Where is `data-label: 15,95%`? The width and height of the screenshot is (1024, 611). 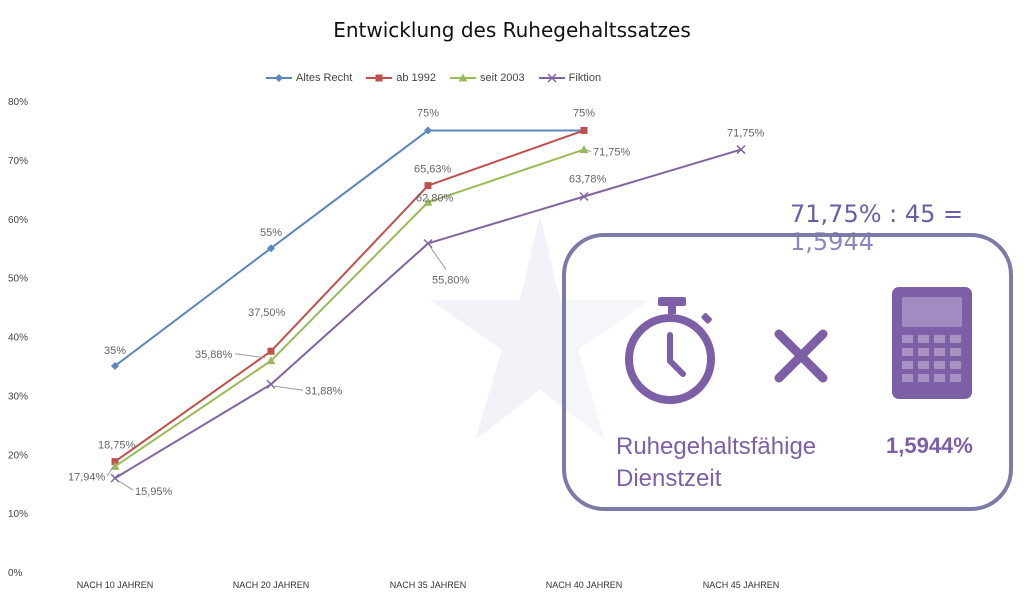 data-label: 15,95% is located at coordinates (154, 492).